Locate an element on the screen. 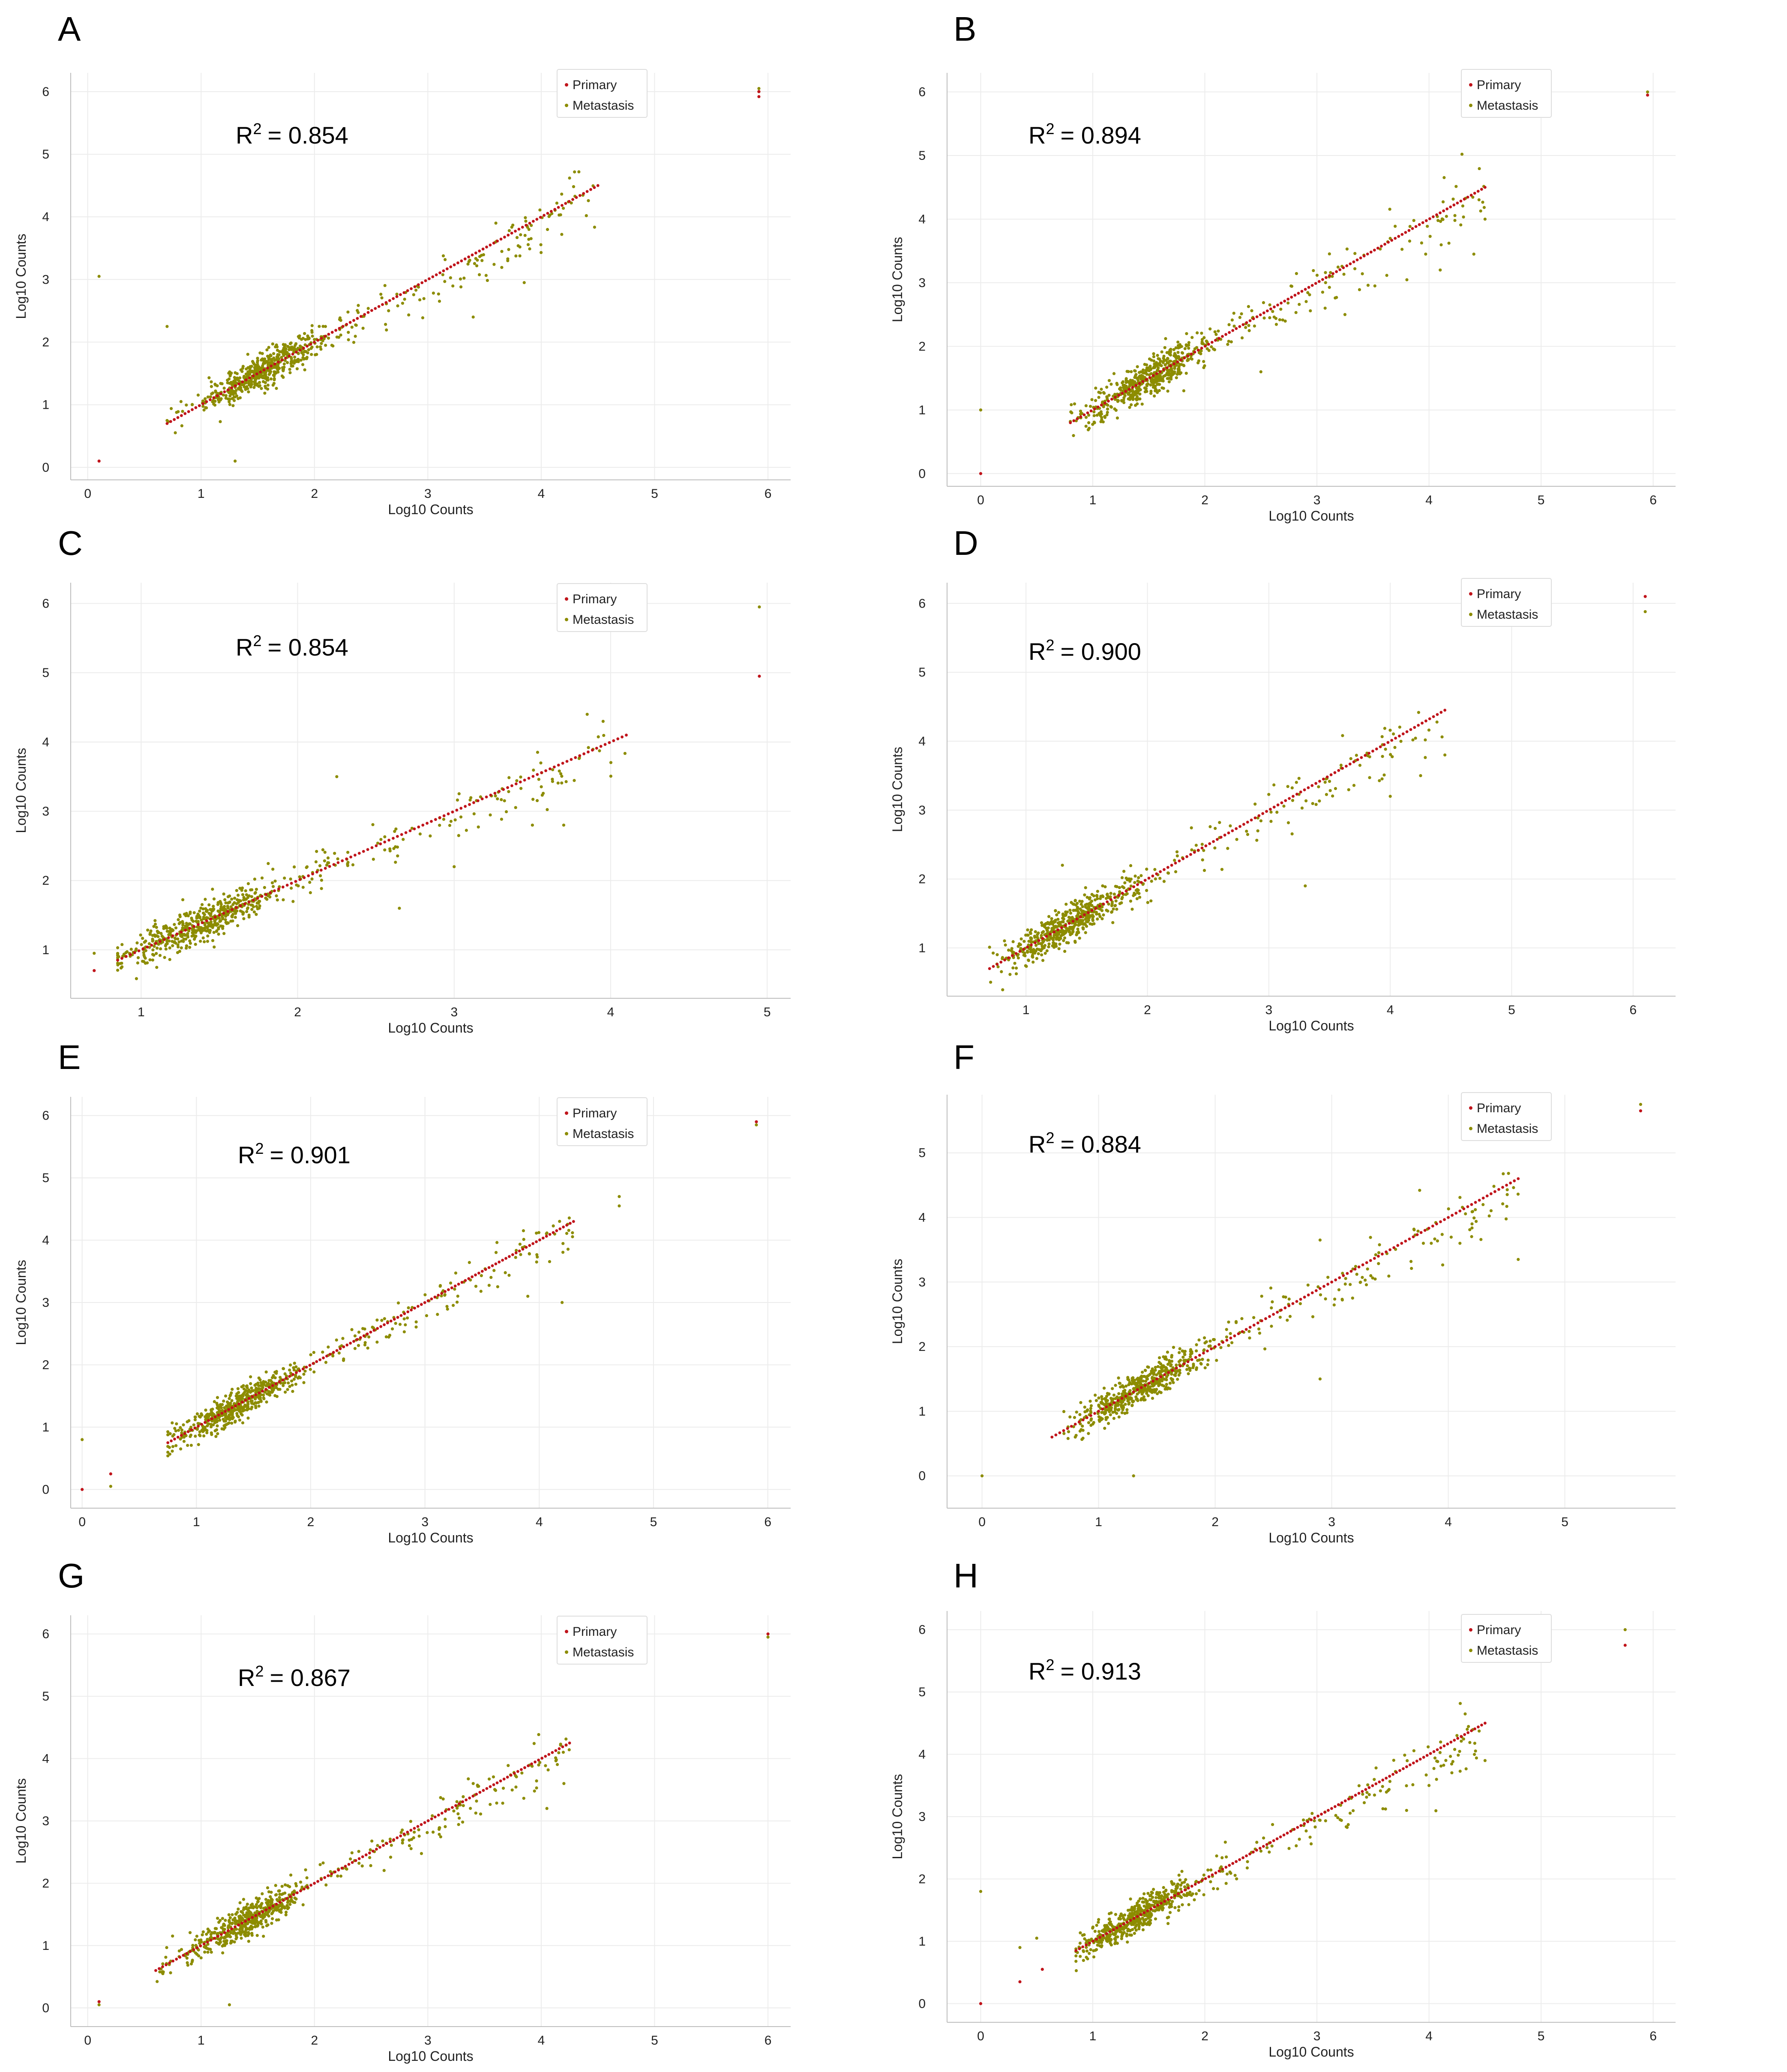 The image size is (1787, 2072). legend-label-primary: Primary is located at coordinates (1499, 594).